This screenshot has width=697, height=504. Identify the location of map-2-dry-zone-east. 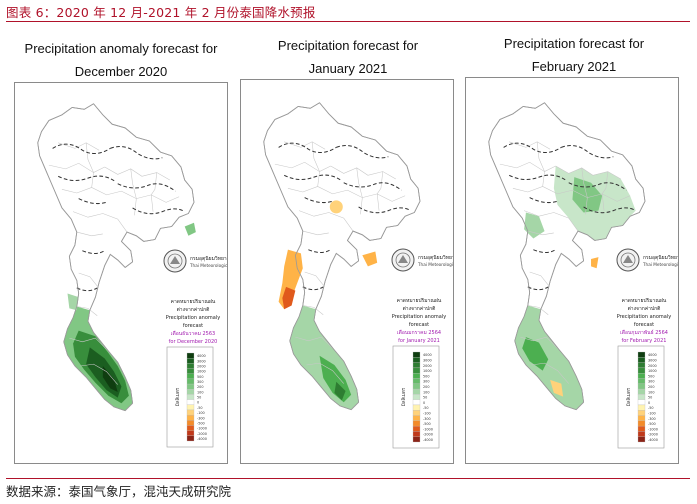
(370, 259).